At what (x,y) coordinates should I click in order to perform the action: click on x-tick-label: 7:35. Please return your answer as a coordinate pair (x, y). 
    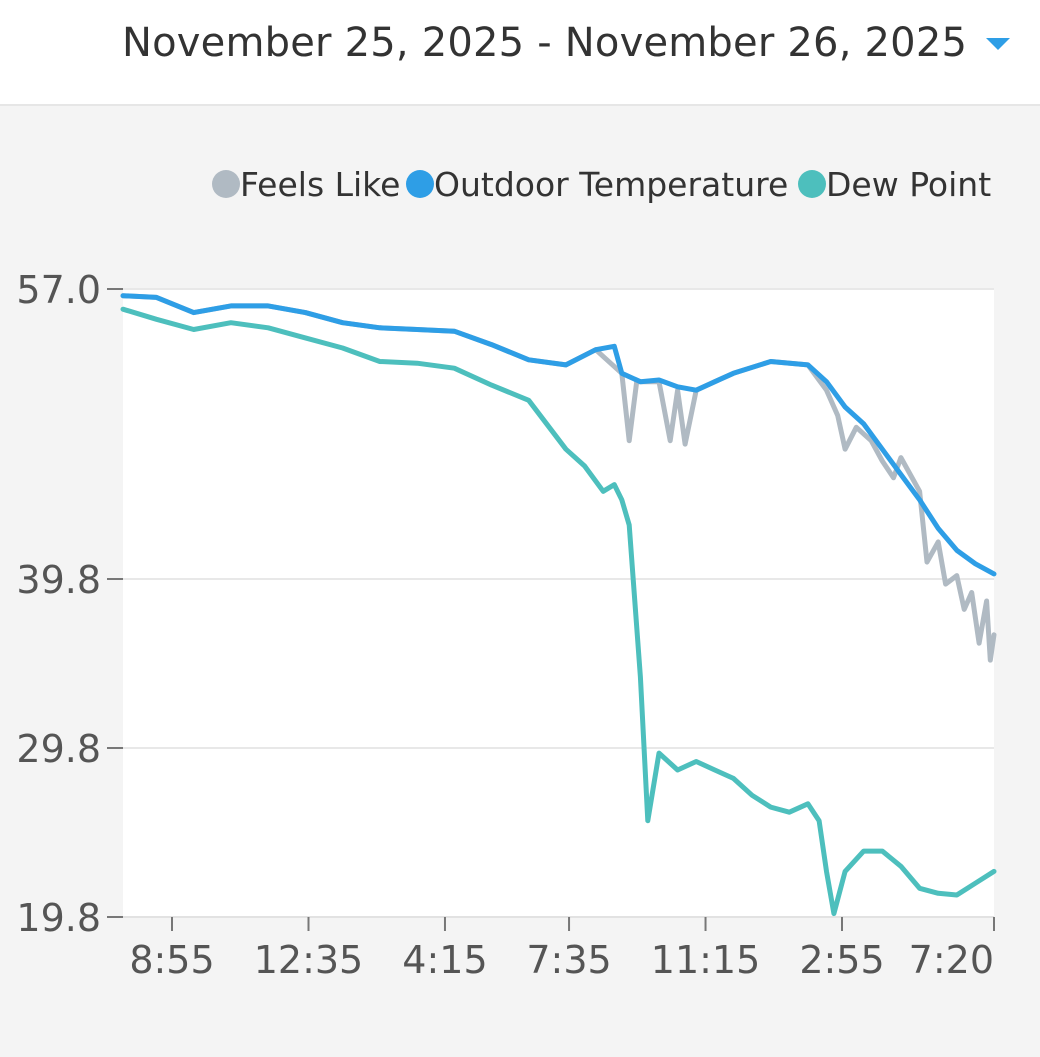
    Looking at the image, I should click on (568, 960).